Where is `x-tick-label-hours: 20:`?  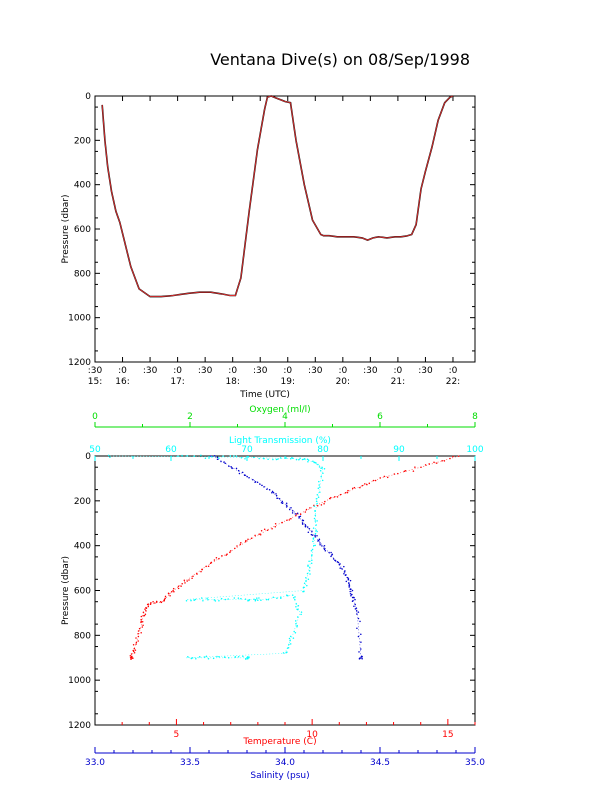
x-tick-label-hours: 20: is located at coordinates (343, 382).